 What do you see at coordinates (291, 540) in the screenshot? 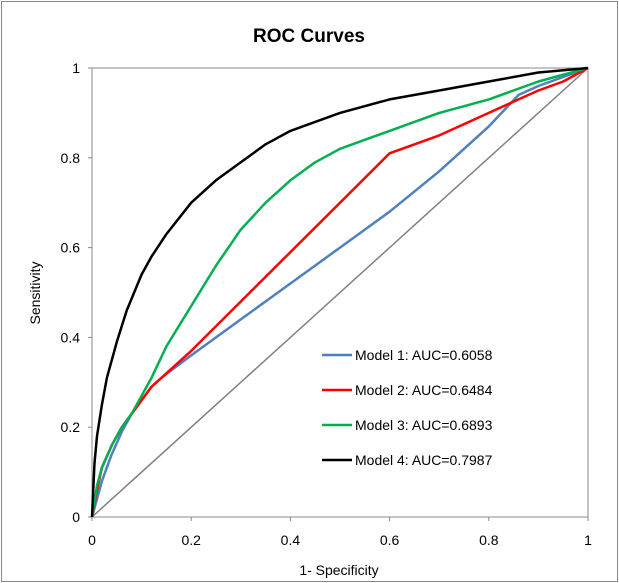
I see `x-tick-label: 0.4` at bounding box center [291, 540].